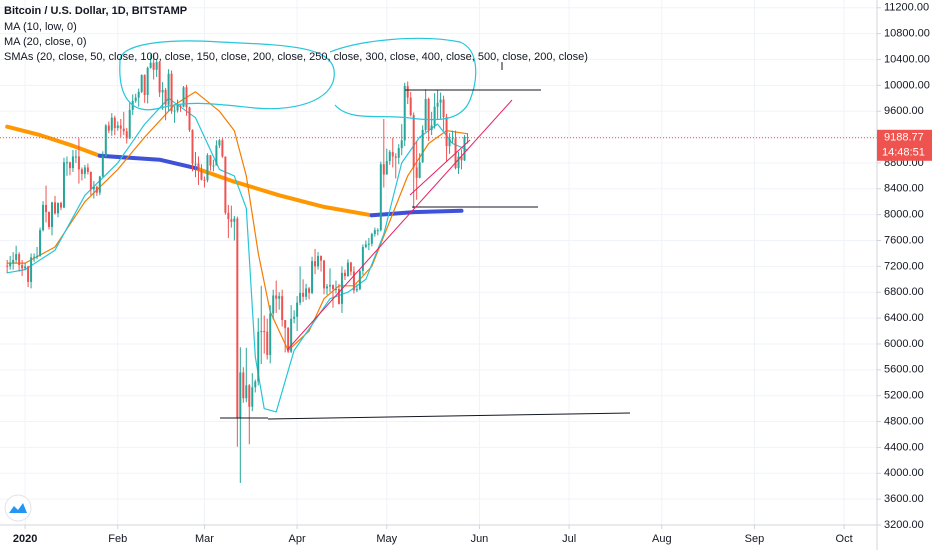  What do you see at coordinates (40, 27) in the screenshot?
I see `legend-indicator: MA (10, low, 0)` at bounding box center [40, 27].